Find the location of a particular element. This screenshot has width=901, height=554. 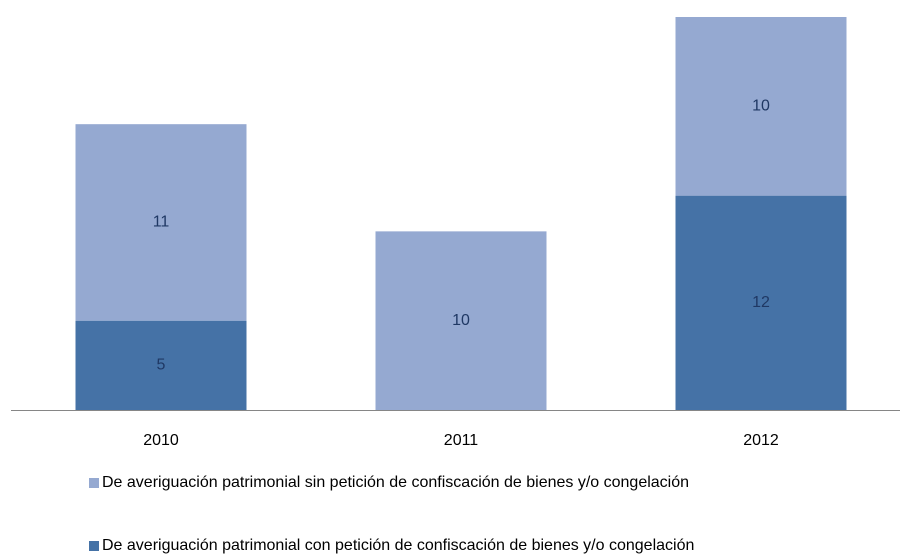

x-tick-label: 2012 is located at coordinates (761, 440).